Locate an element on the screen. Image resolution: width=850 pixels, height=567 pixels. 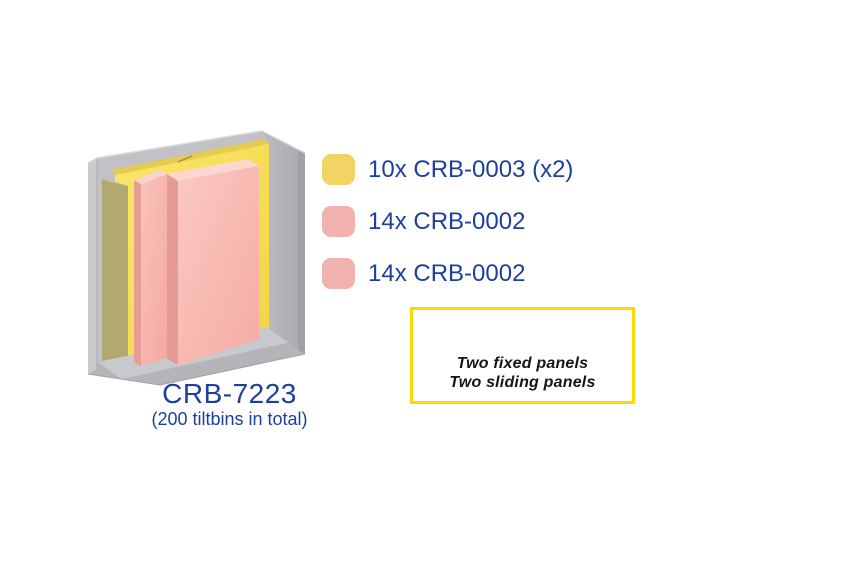
note-box: Two fixed panels Two sliding panels is located at coordinates (522, 355).